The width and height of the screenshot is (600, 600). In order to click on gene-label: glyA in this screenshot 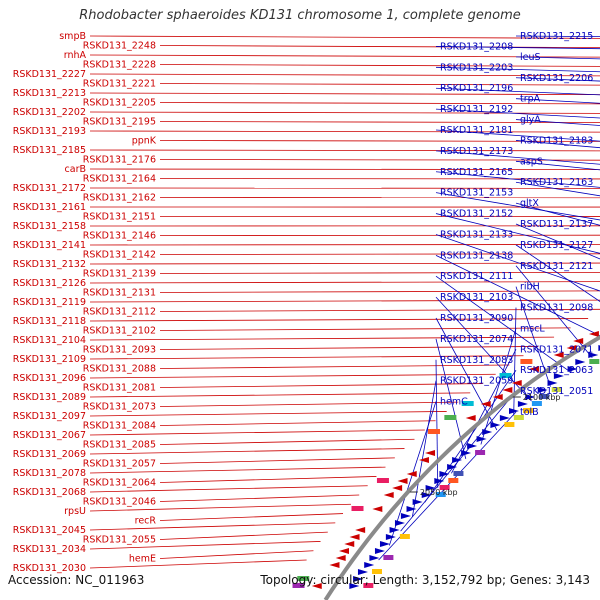, I will do `click(530, 120)`.